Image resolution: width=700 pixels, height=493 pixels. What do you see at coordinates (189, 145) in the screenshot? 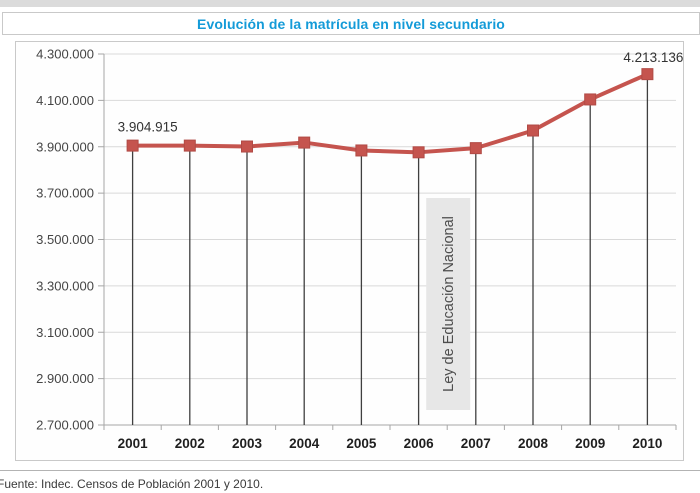
I see `data-point-marker-2002` at bounding box center [189, 145].